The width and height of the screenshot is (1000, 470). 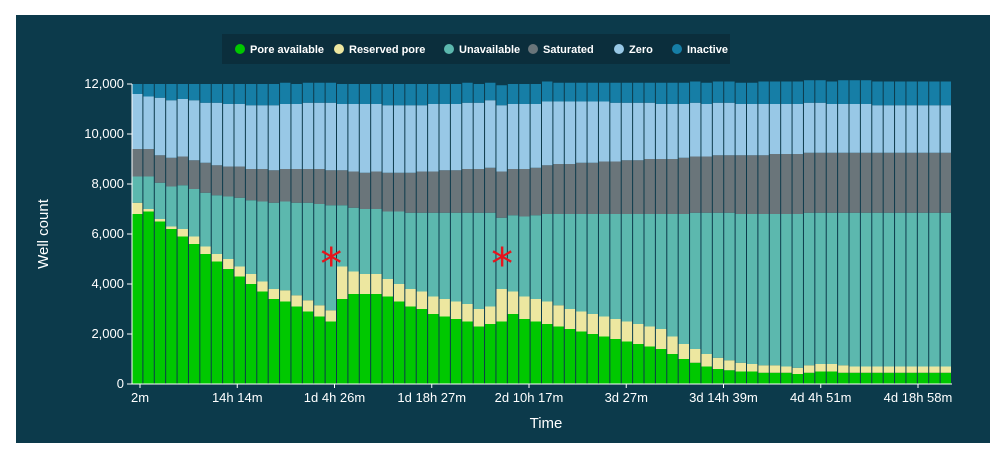 I want to click on y-tick-label: 0, so click(x=120, y=383).